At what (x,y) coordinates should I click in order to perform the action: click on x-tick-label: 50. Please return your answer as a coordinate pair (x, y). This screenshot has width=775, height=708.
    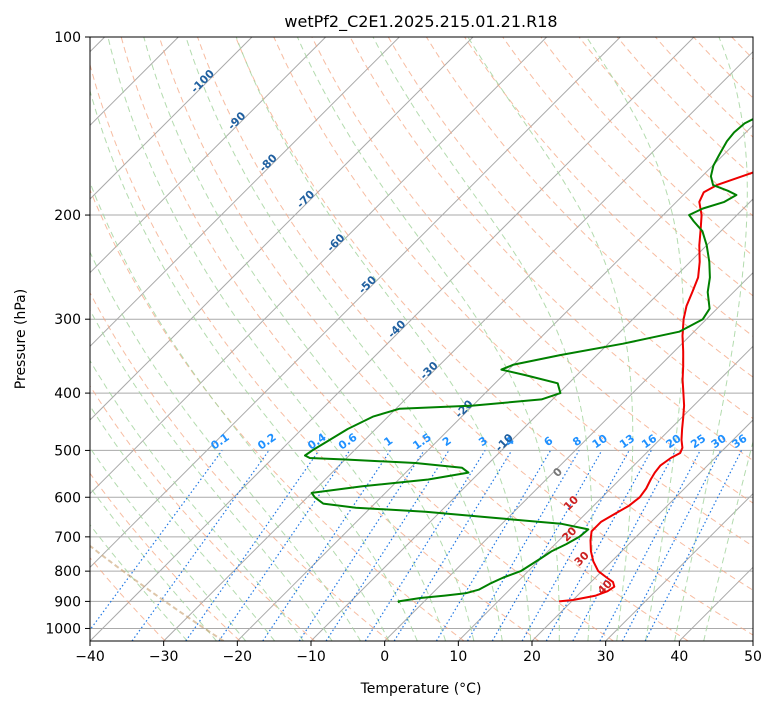
    Looking at the image, I should click on (753, 657).